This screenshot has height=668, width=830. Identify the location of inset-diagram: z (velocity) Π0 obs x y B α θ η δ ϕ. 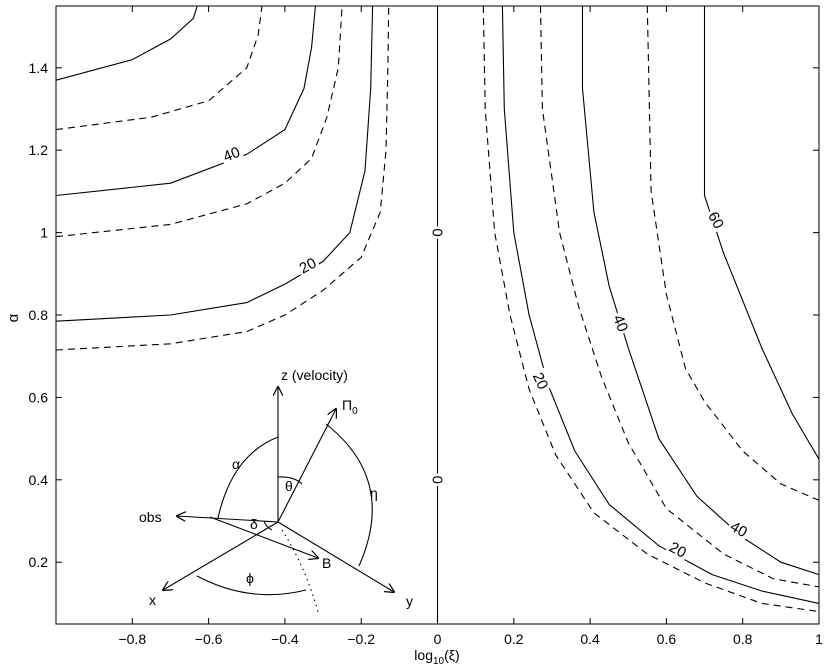
(276, 490).